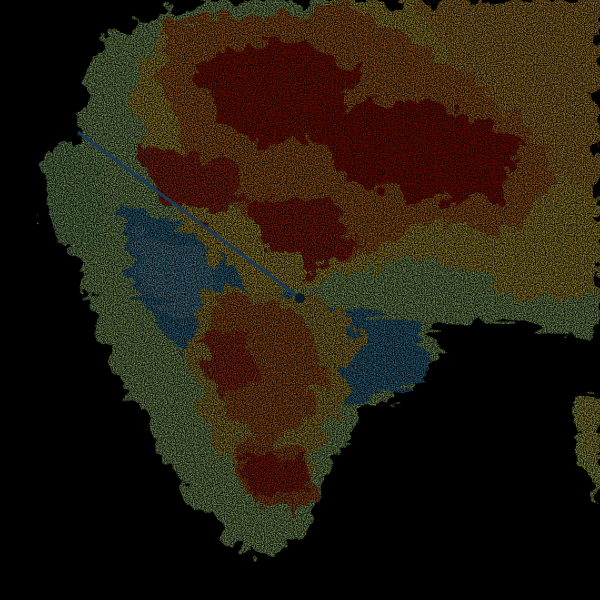 Image resolution: width=600 pixels, height=600 pixels. I want to click on radial-artifact, so click(189, 215).